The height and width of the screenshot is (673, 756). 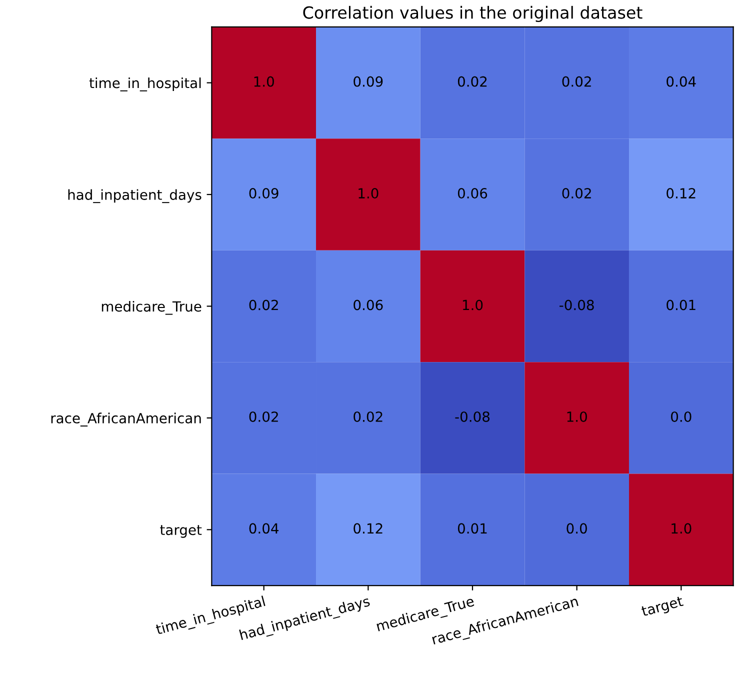 I want to click on y-tick-label: had_inpatient_days, so click(x=135, y=196).